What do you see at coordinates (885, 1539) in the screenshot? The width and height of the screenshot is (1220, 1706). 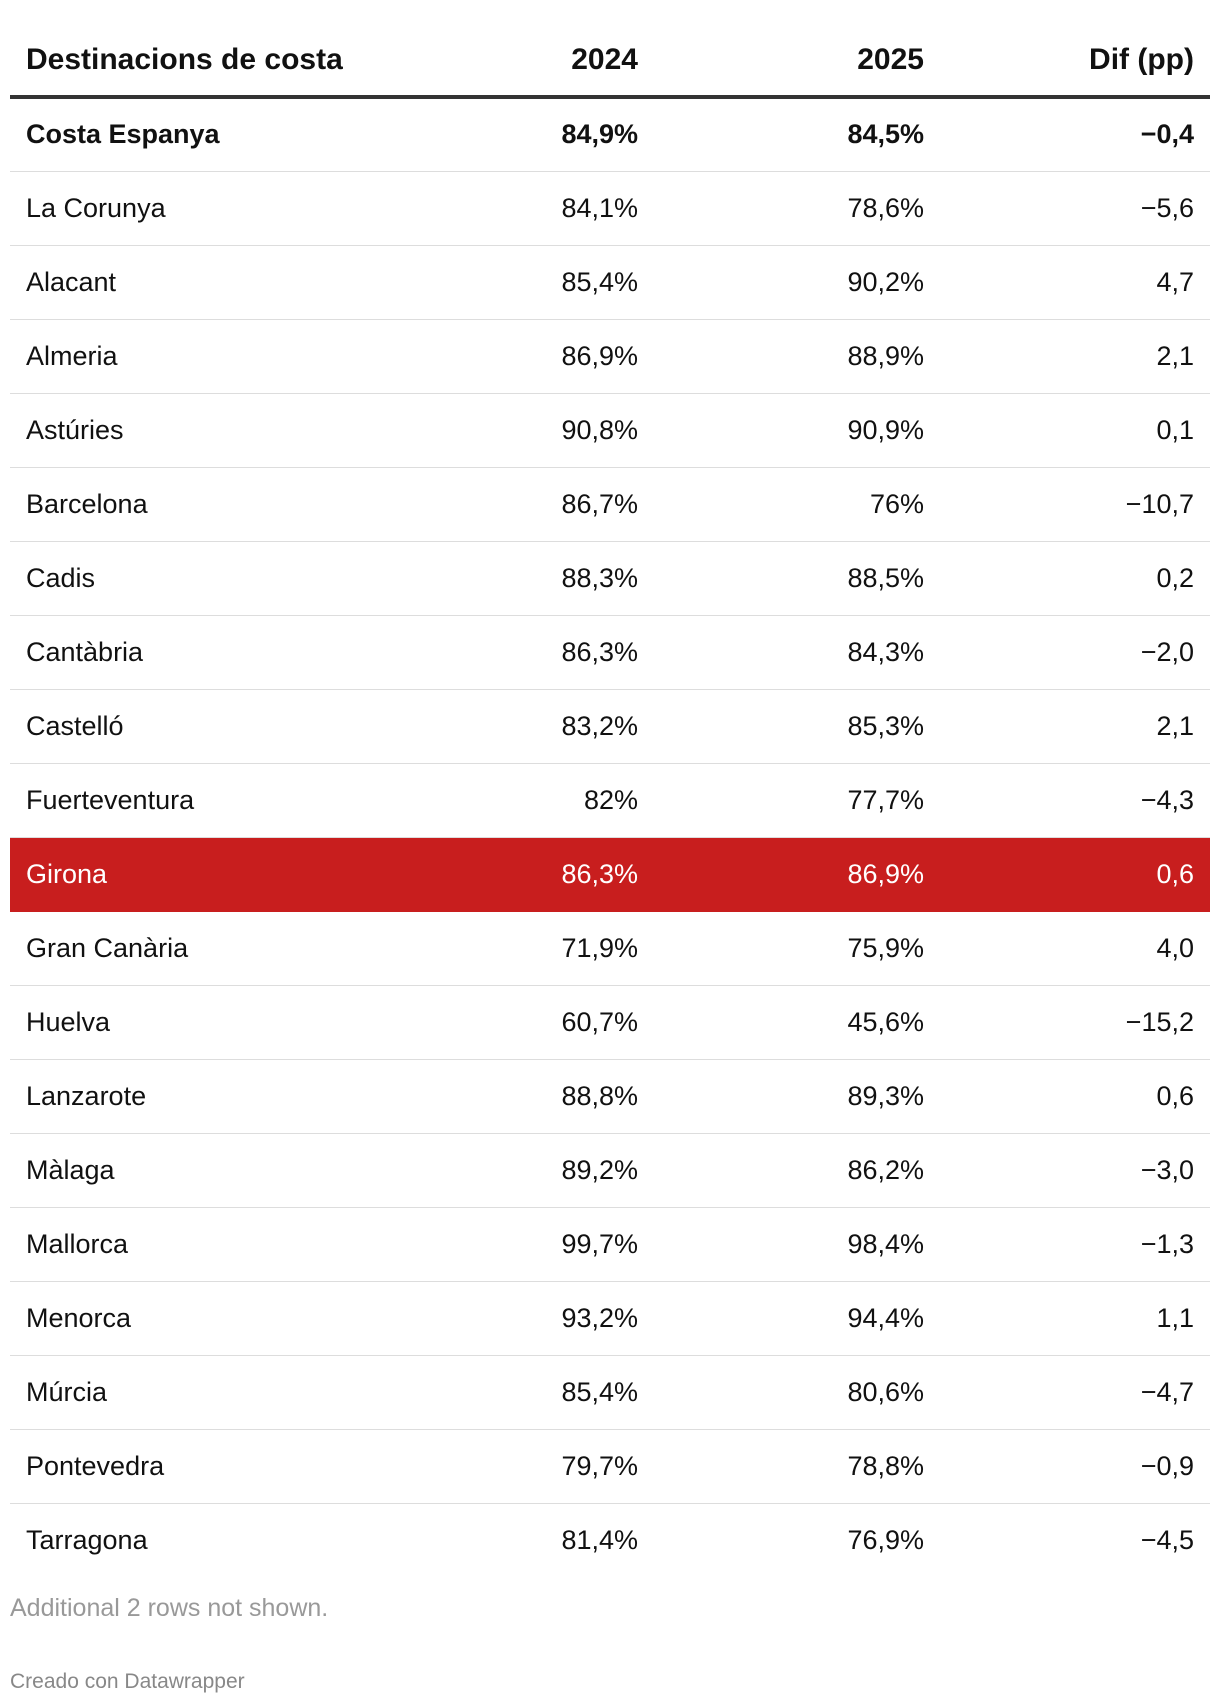 I see `value-2025-cell: 76,9%` at bounding box center [885, 1539].